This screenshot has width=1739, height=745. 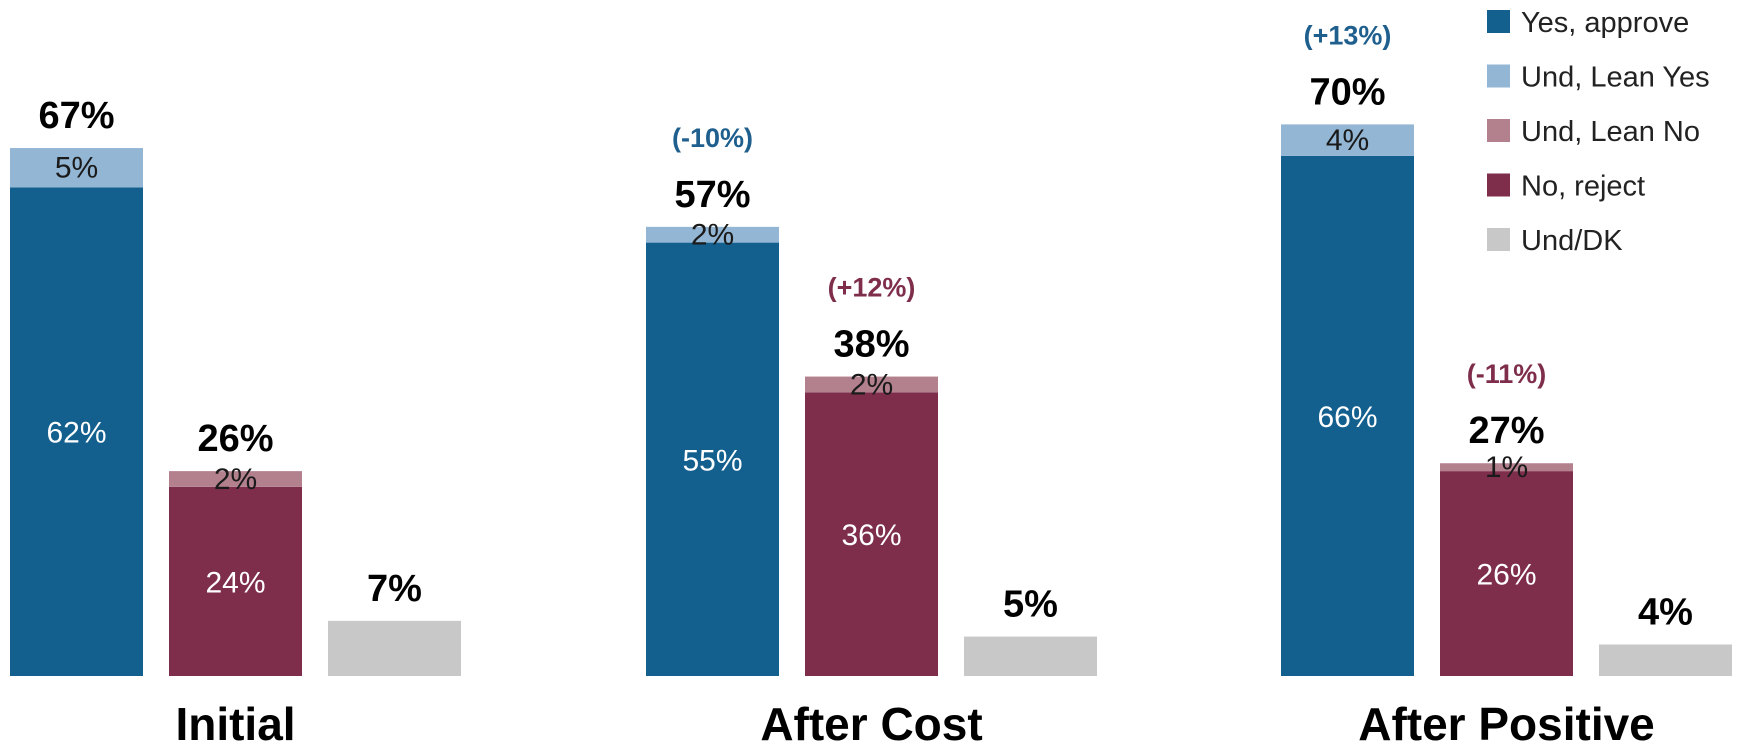 I want to click on bar-total-label: 27%, so click(x=1506, y=431).